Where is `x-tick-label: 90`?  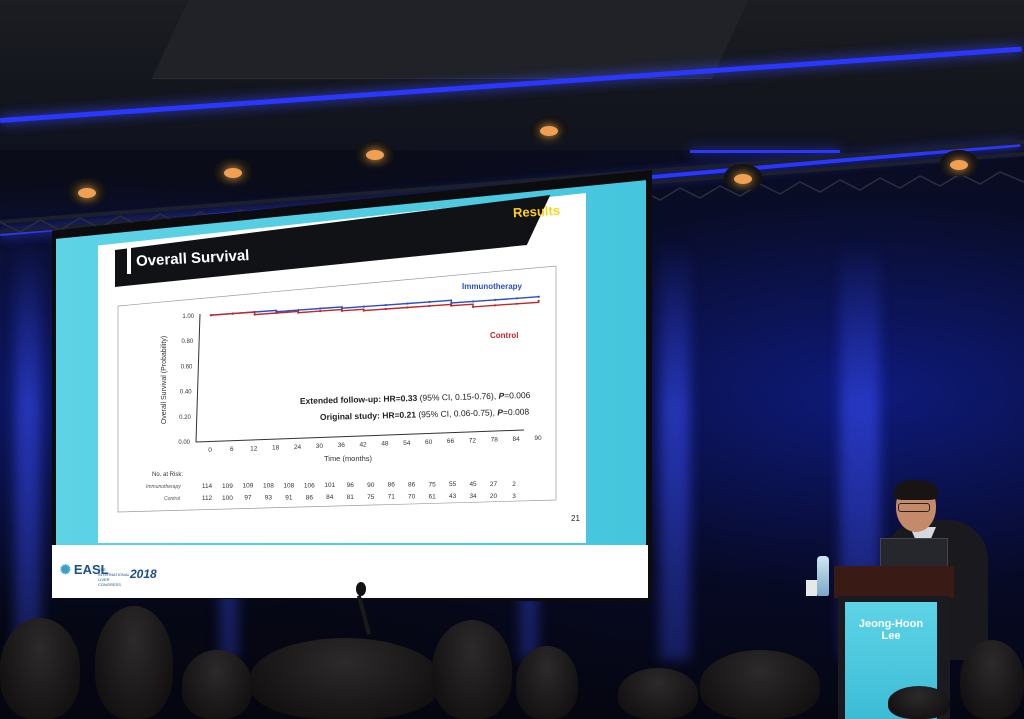 x-tick-label: 90 is located at coordinates (538, 438).